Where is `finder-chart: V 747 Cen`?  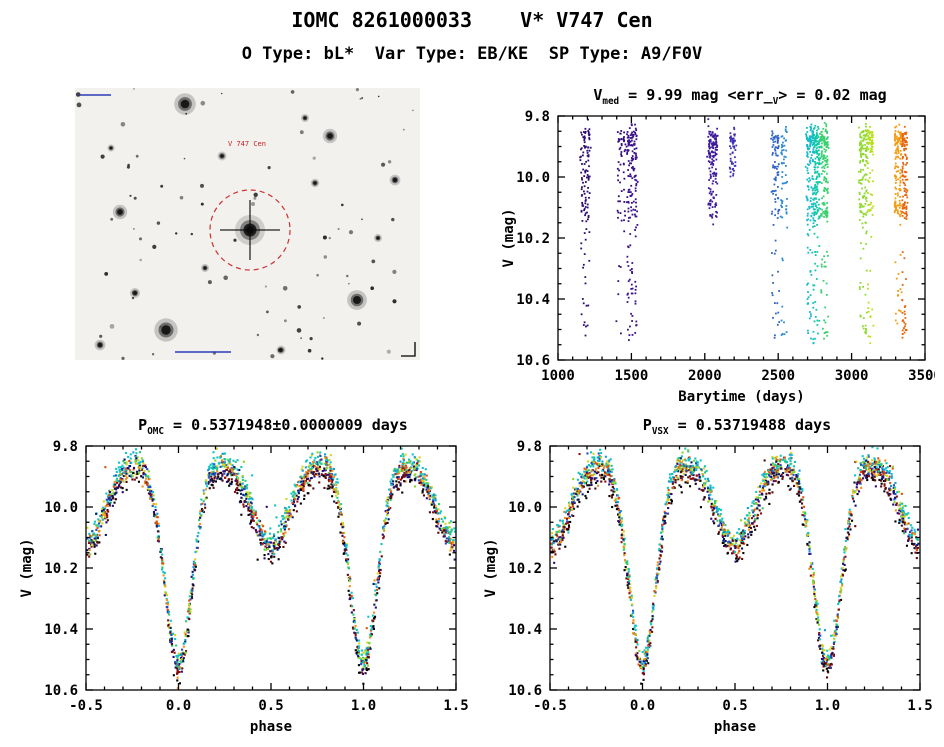 finder-chart: V 747 Cen is located at coordinates (247, 223).